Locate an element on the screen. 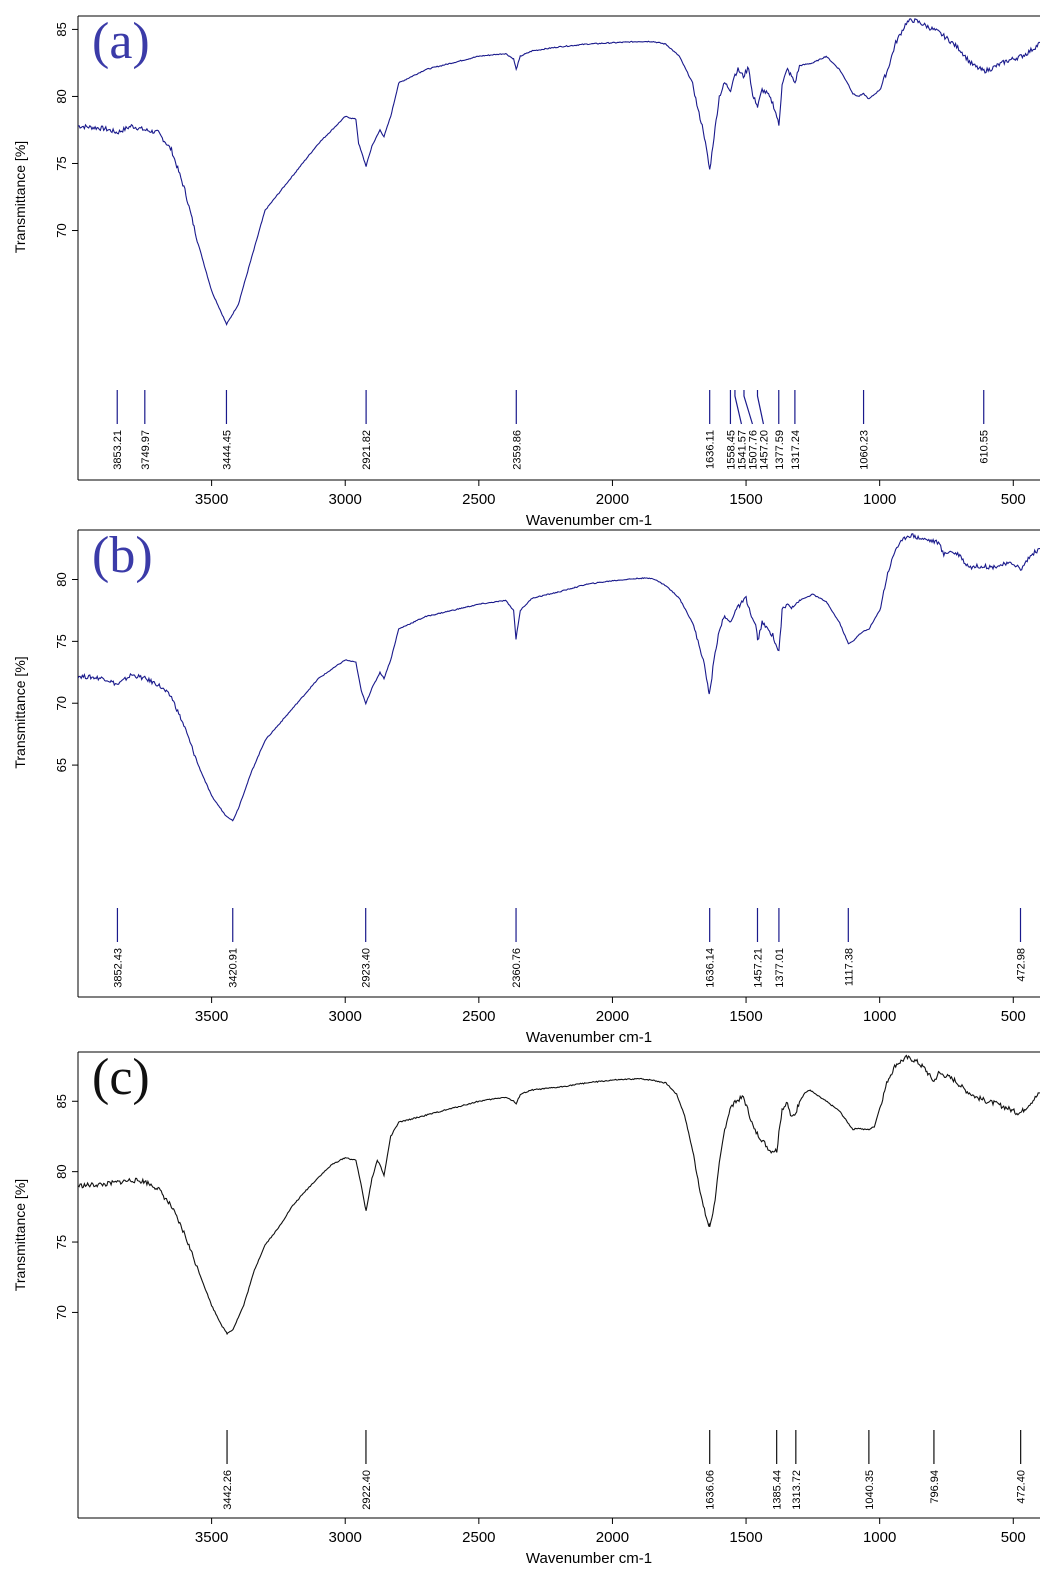 This screenshot has width=1046, height=1578. y-tick-label: 65 is located at coordinates (61, 765).